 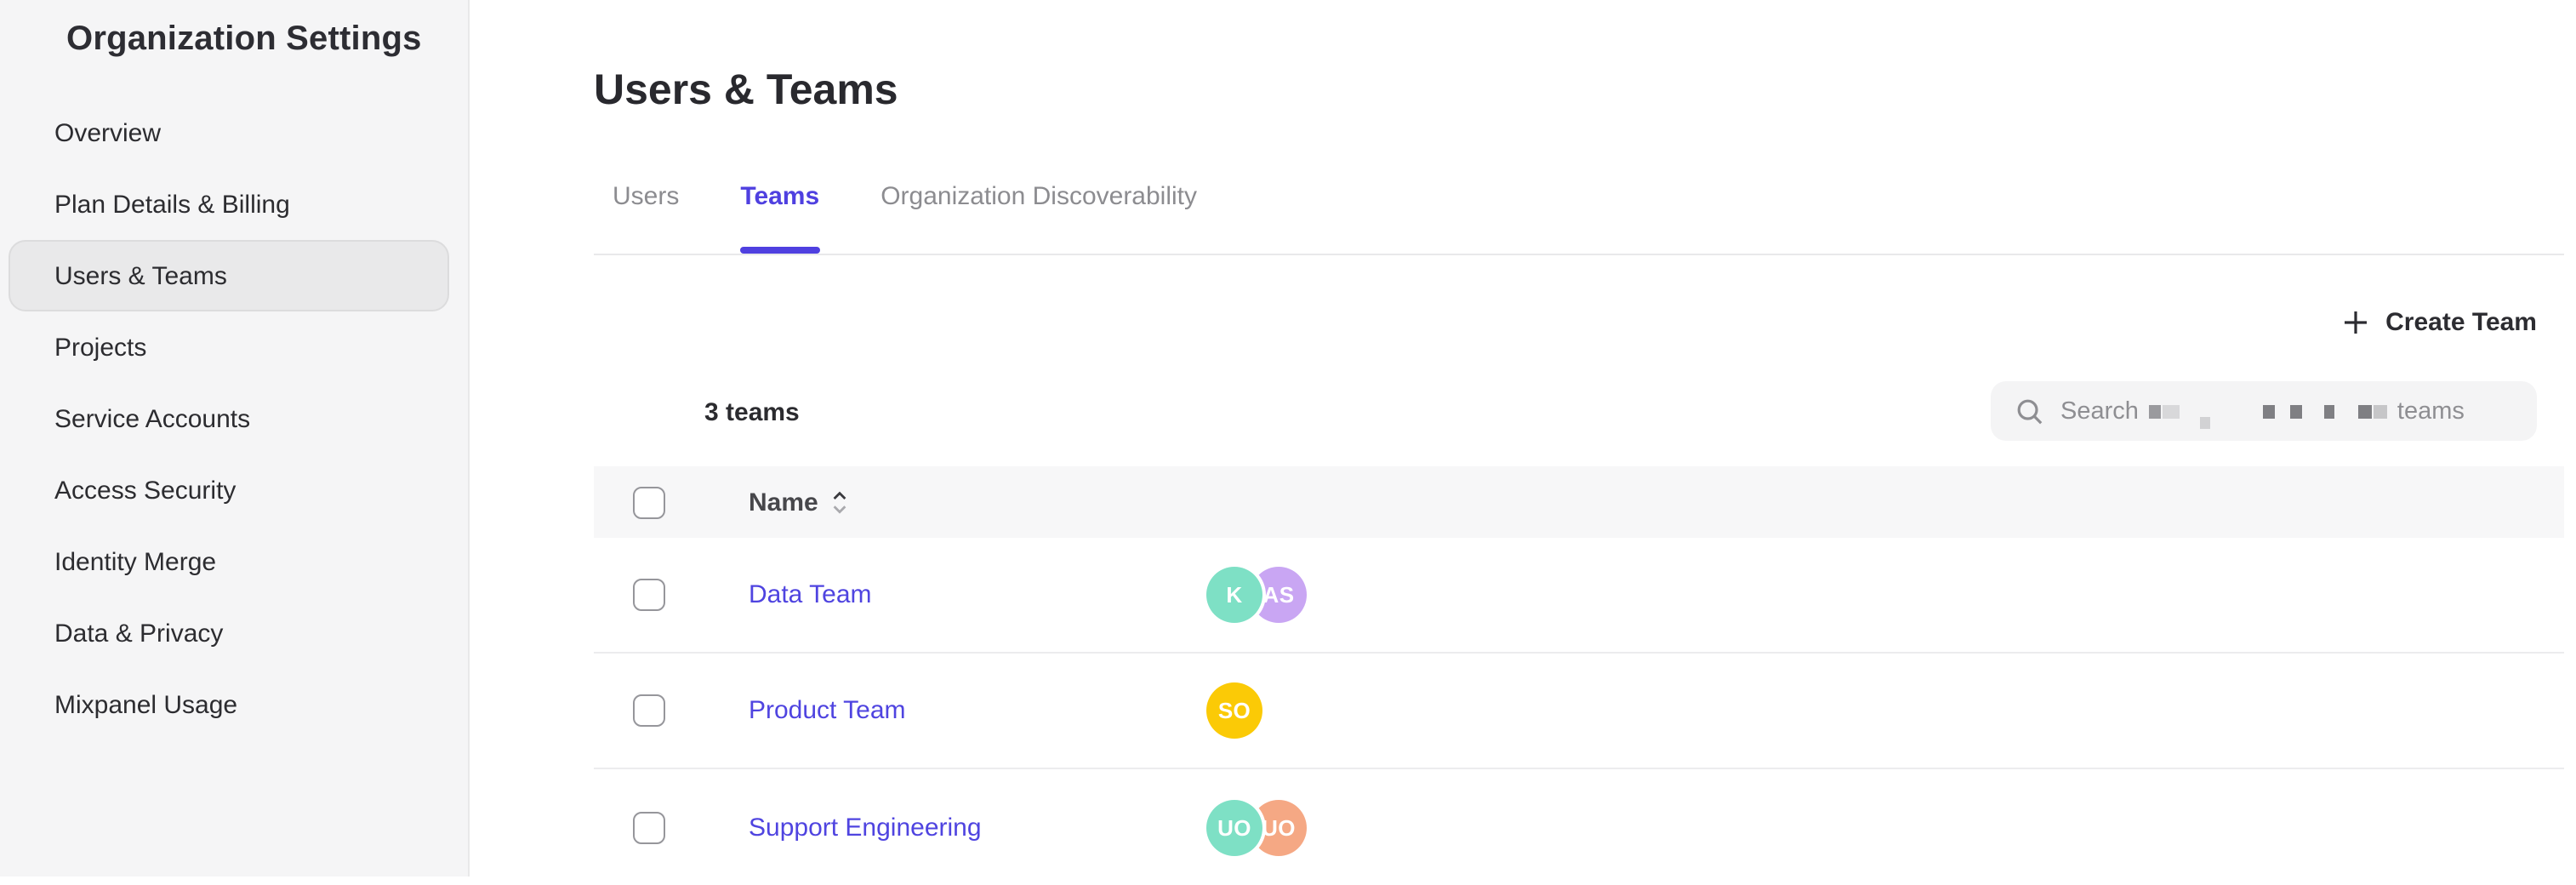 I want to click on teams-table-header: Name, so click(x=1579, y=502).